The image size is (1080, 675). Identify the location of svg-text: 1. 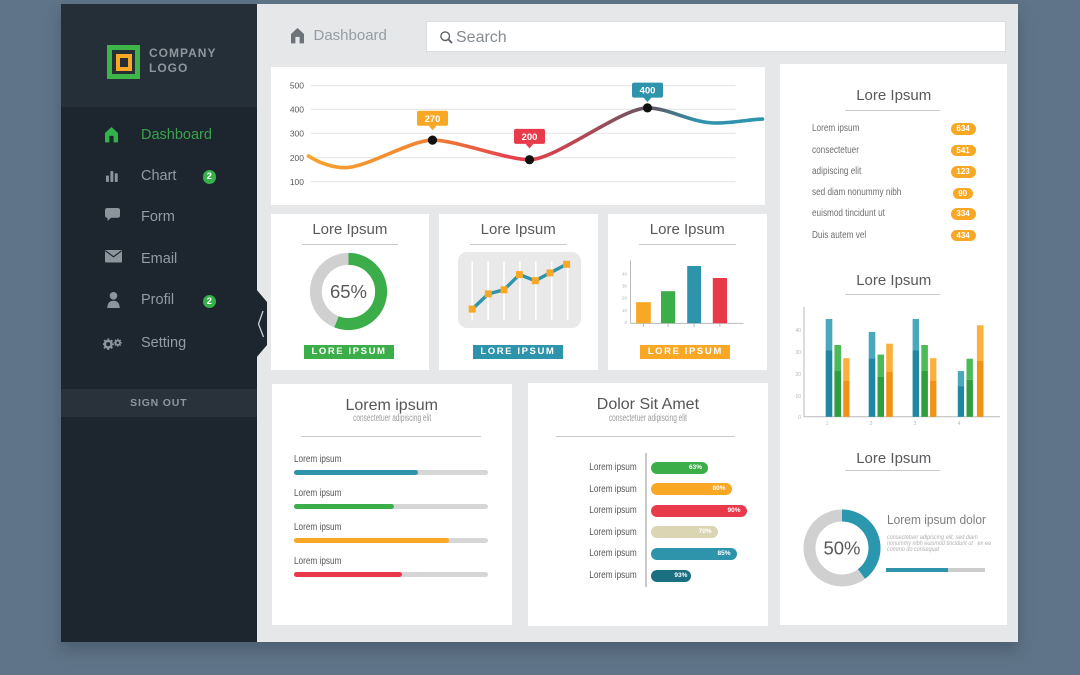
(827, 424).